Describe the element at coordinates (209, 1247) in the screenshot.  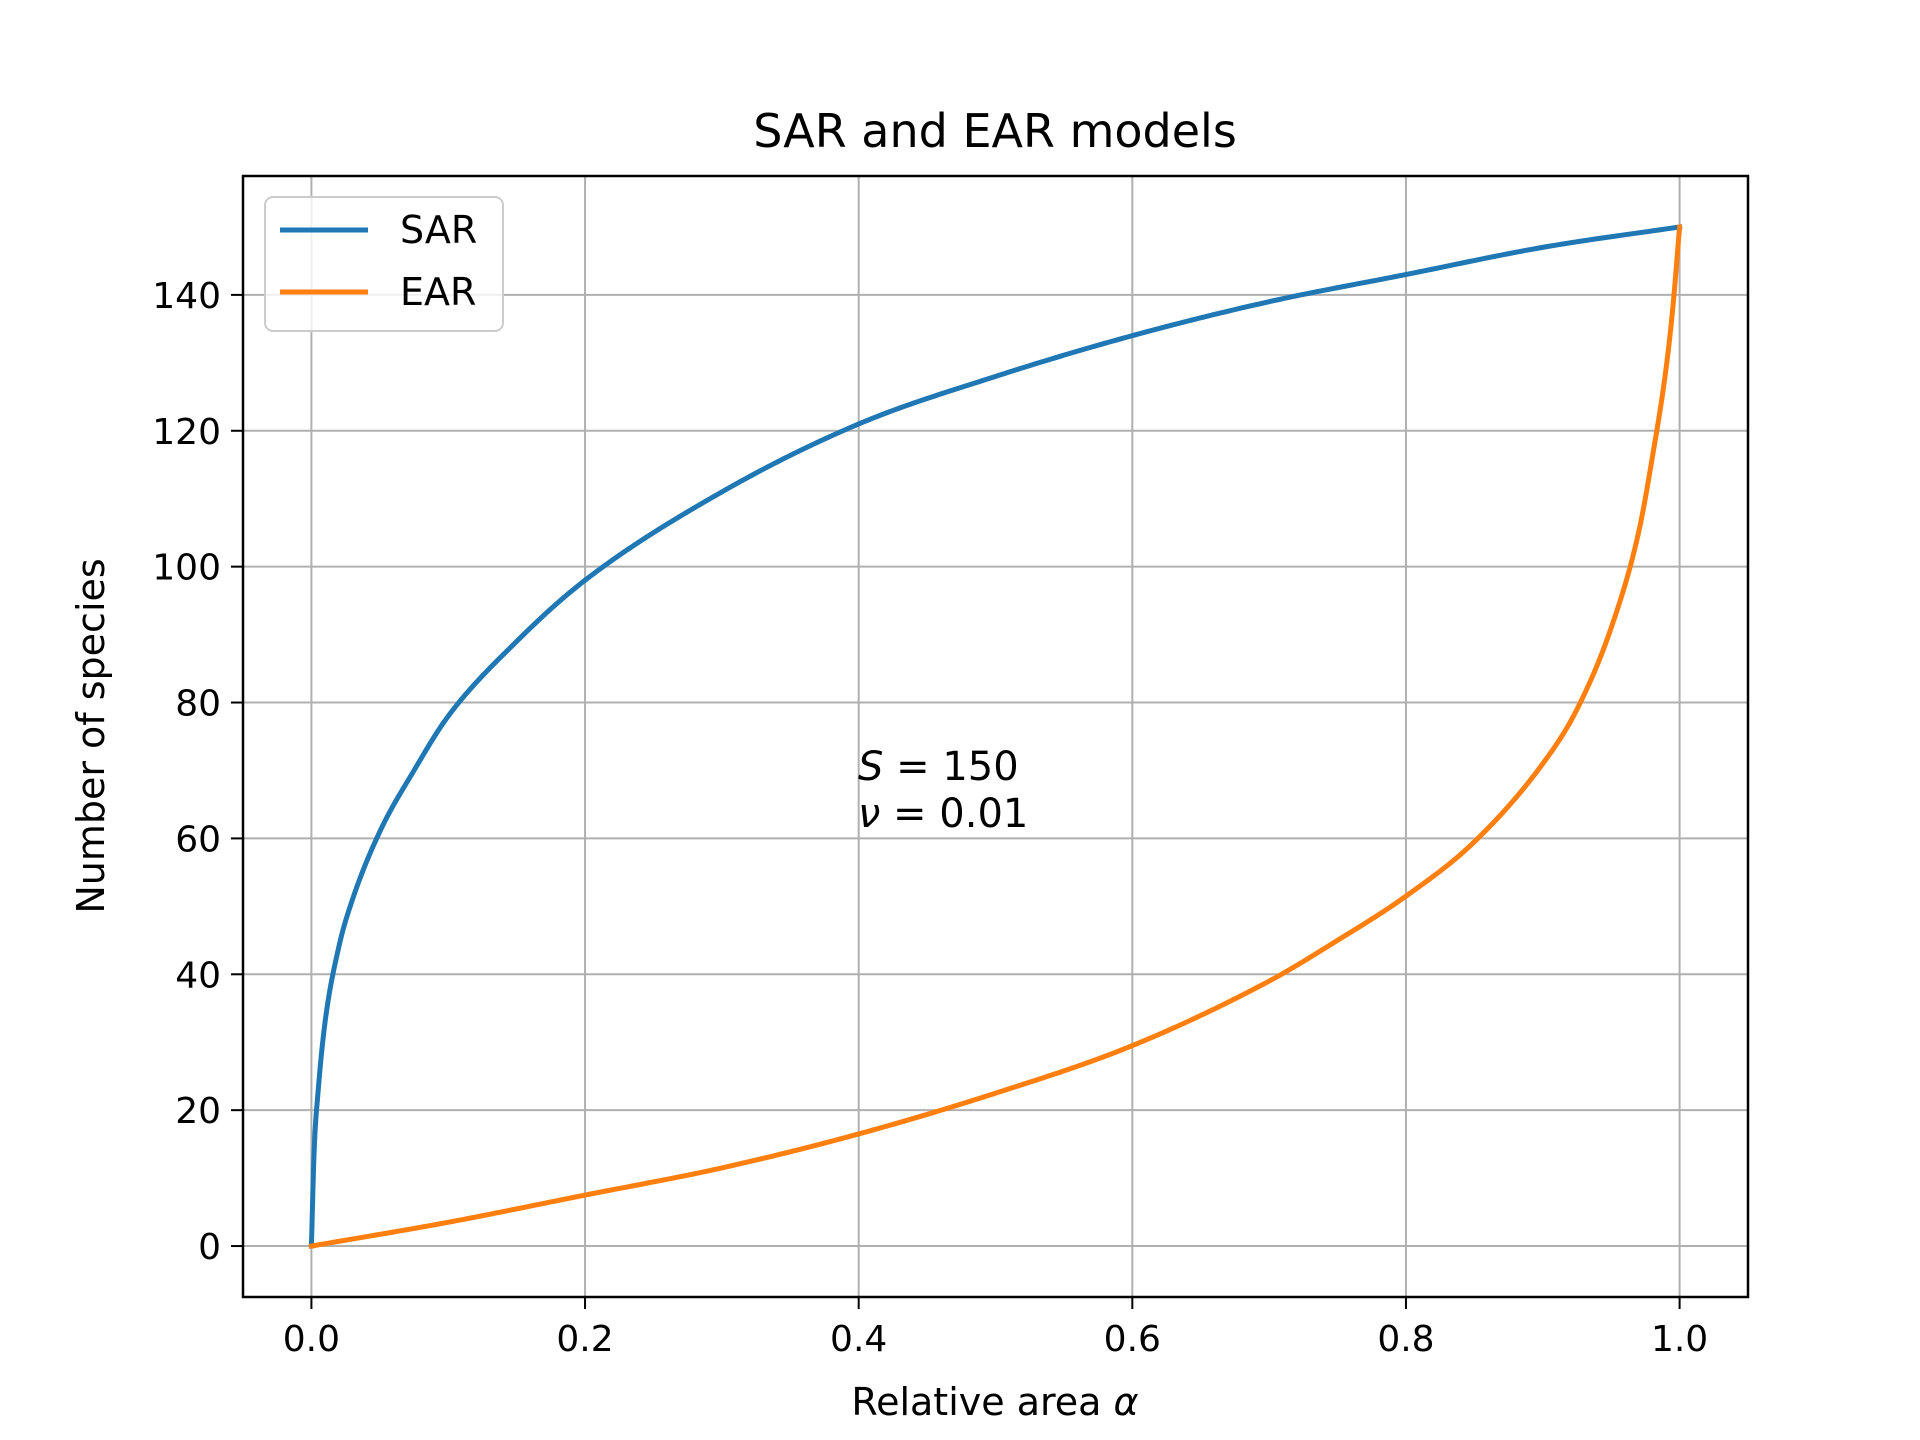
I see `y-tick-label: 0` at that location.